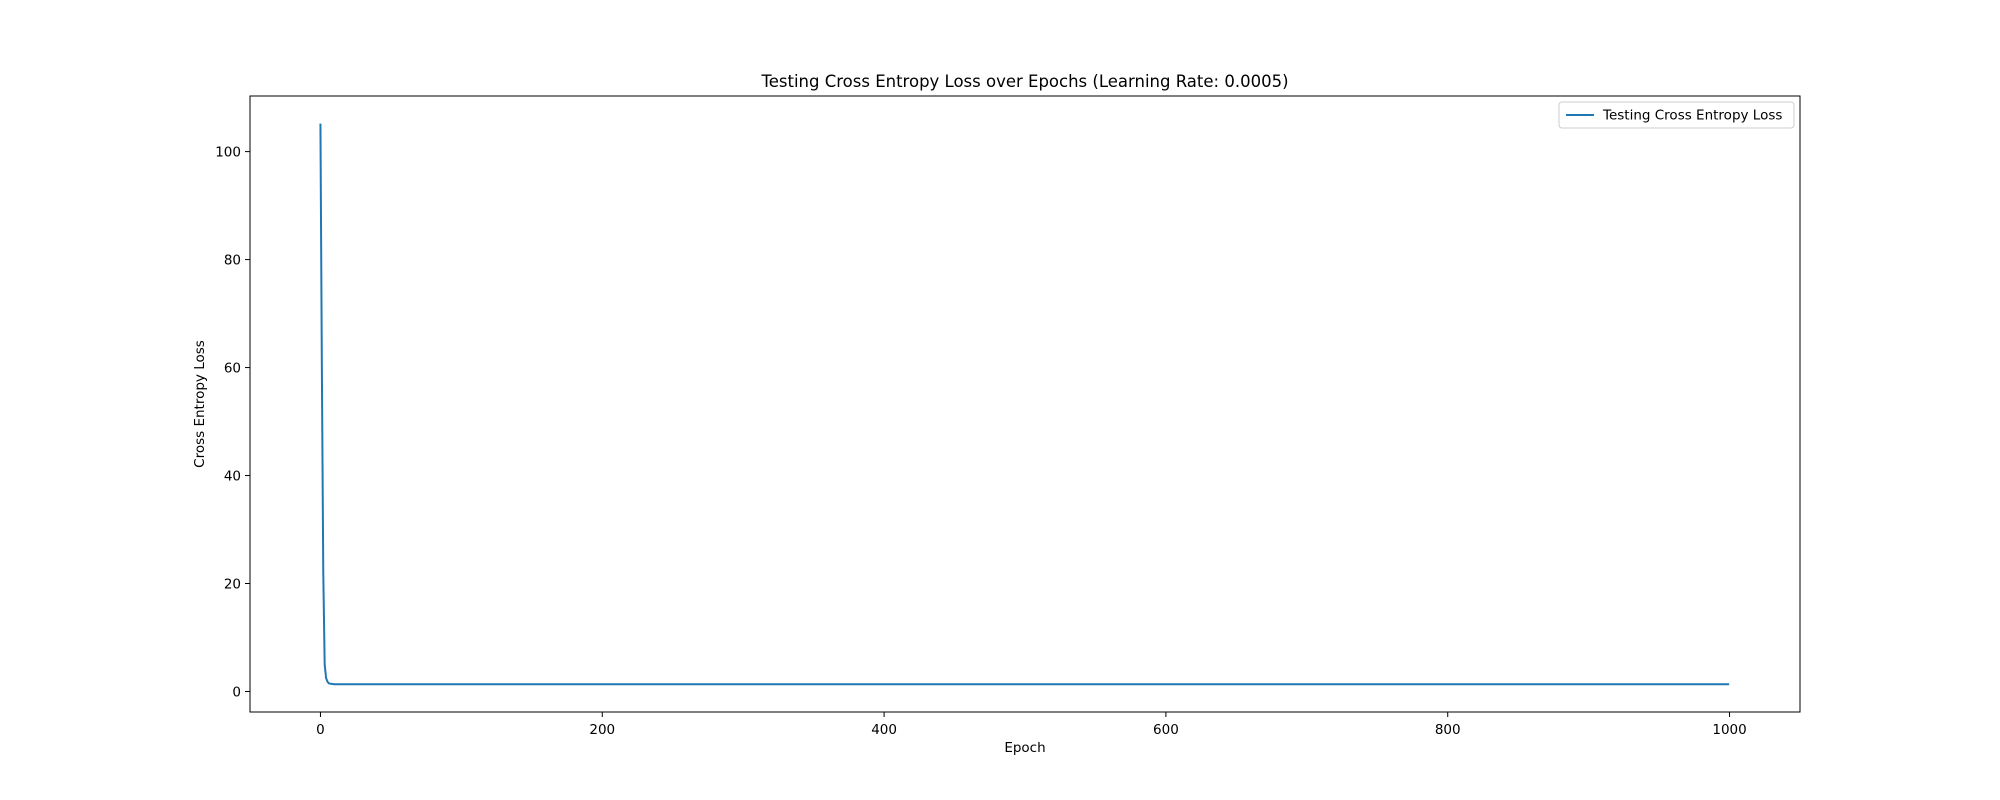 The height and width of the screenshot is (800, 2000). What do you see at coordinates (200, 404) in the screenshot?
I see `y-axis-label: Cross Entropy Loss` at bounding box center [200, 404].